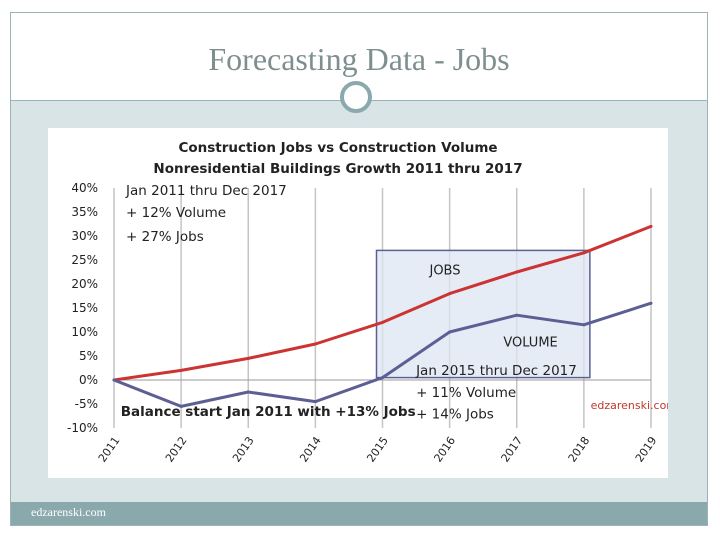 The image size is (720, 540). What do you see at coordinates (82, 428) in the screenshot?
I see `y-tick-label: -10%` at bounding box center [82, 428].